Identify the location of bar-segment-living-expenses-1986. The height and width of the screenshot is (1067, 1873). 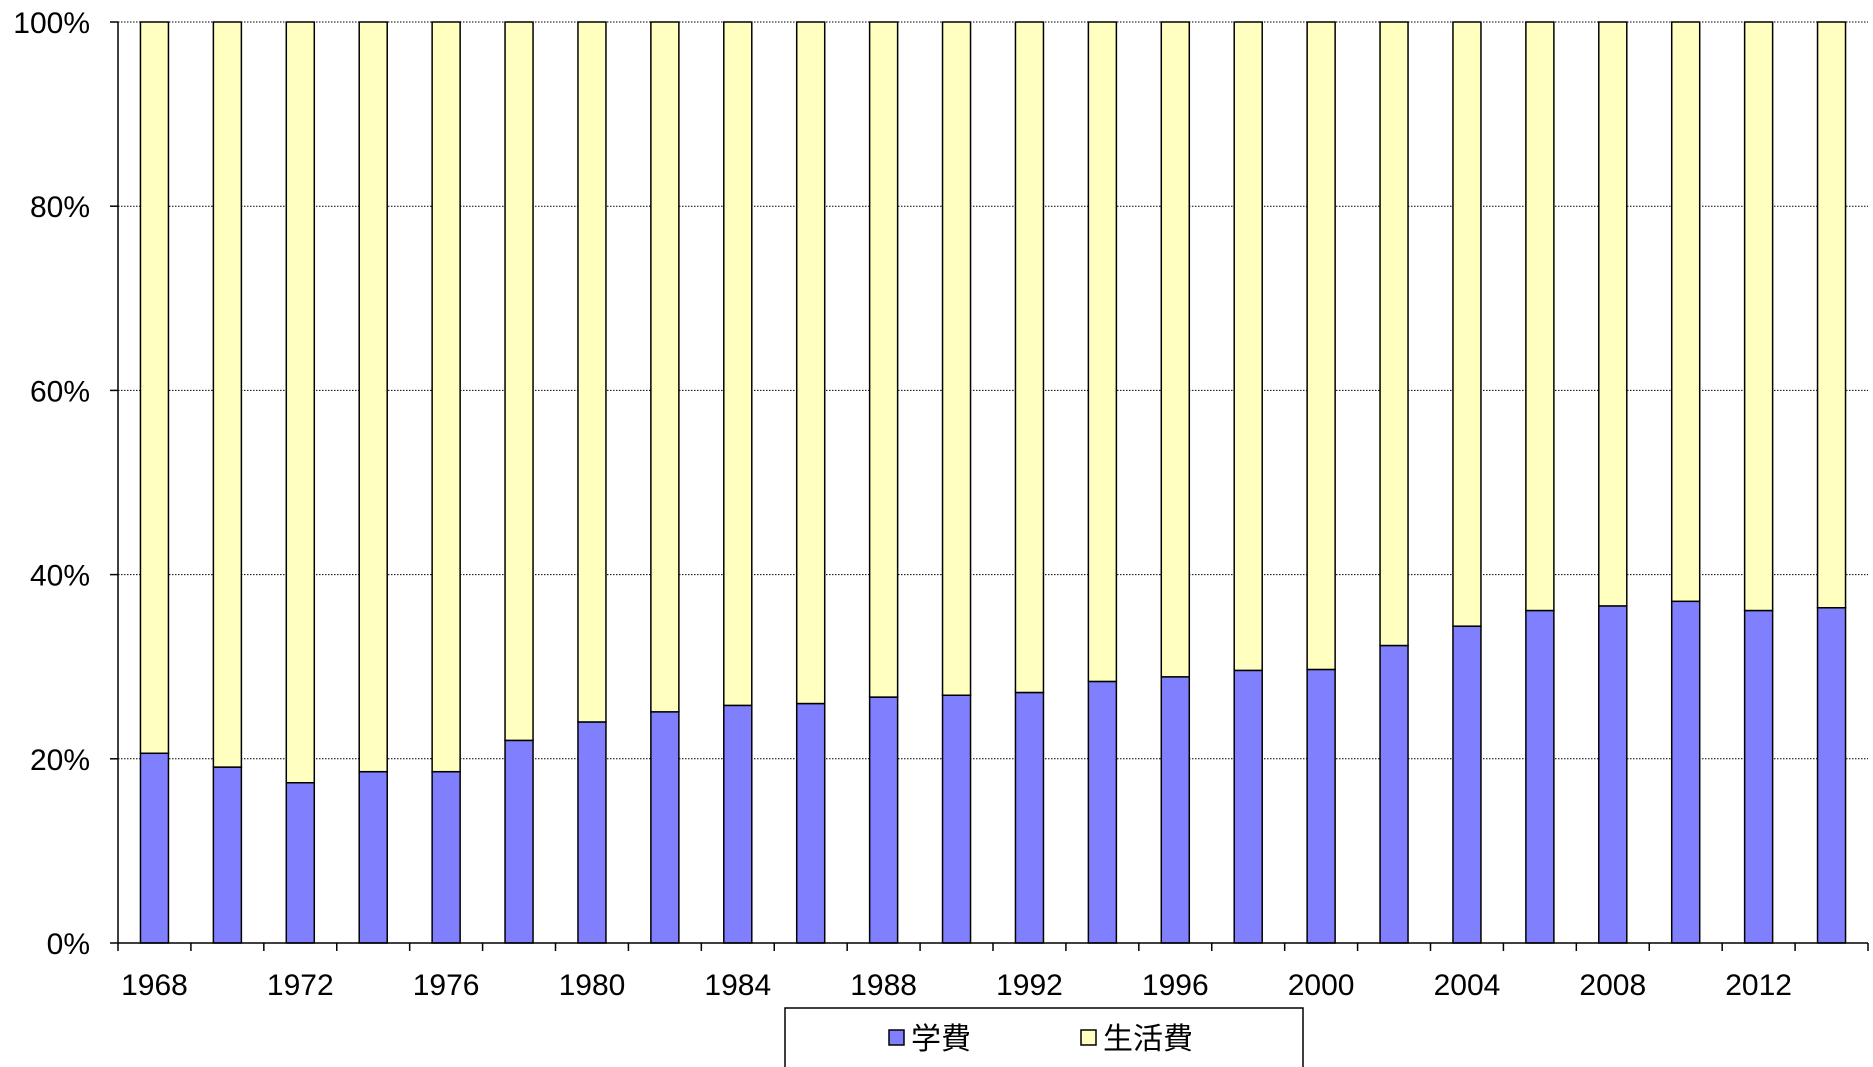
(810, 363).